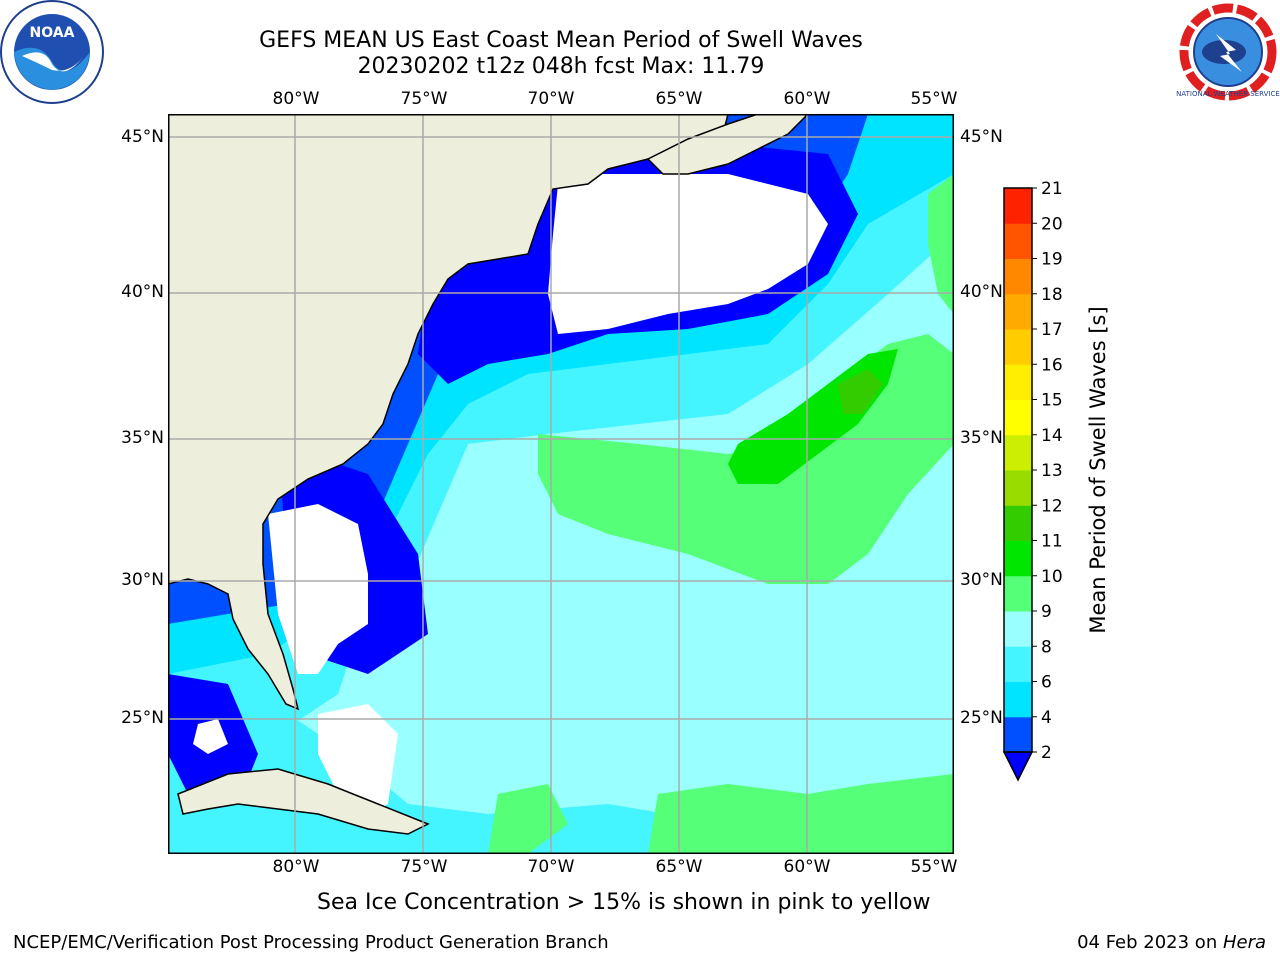 This screenshot has width=1280, height=960. Describe the element at coordinates (1052, 542) in the screenshot. I see `colorbar-tick-label: 11` at that location.